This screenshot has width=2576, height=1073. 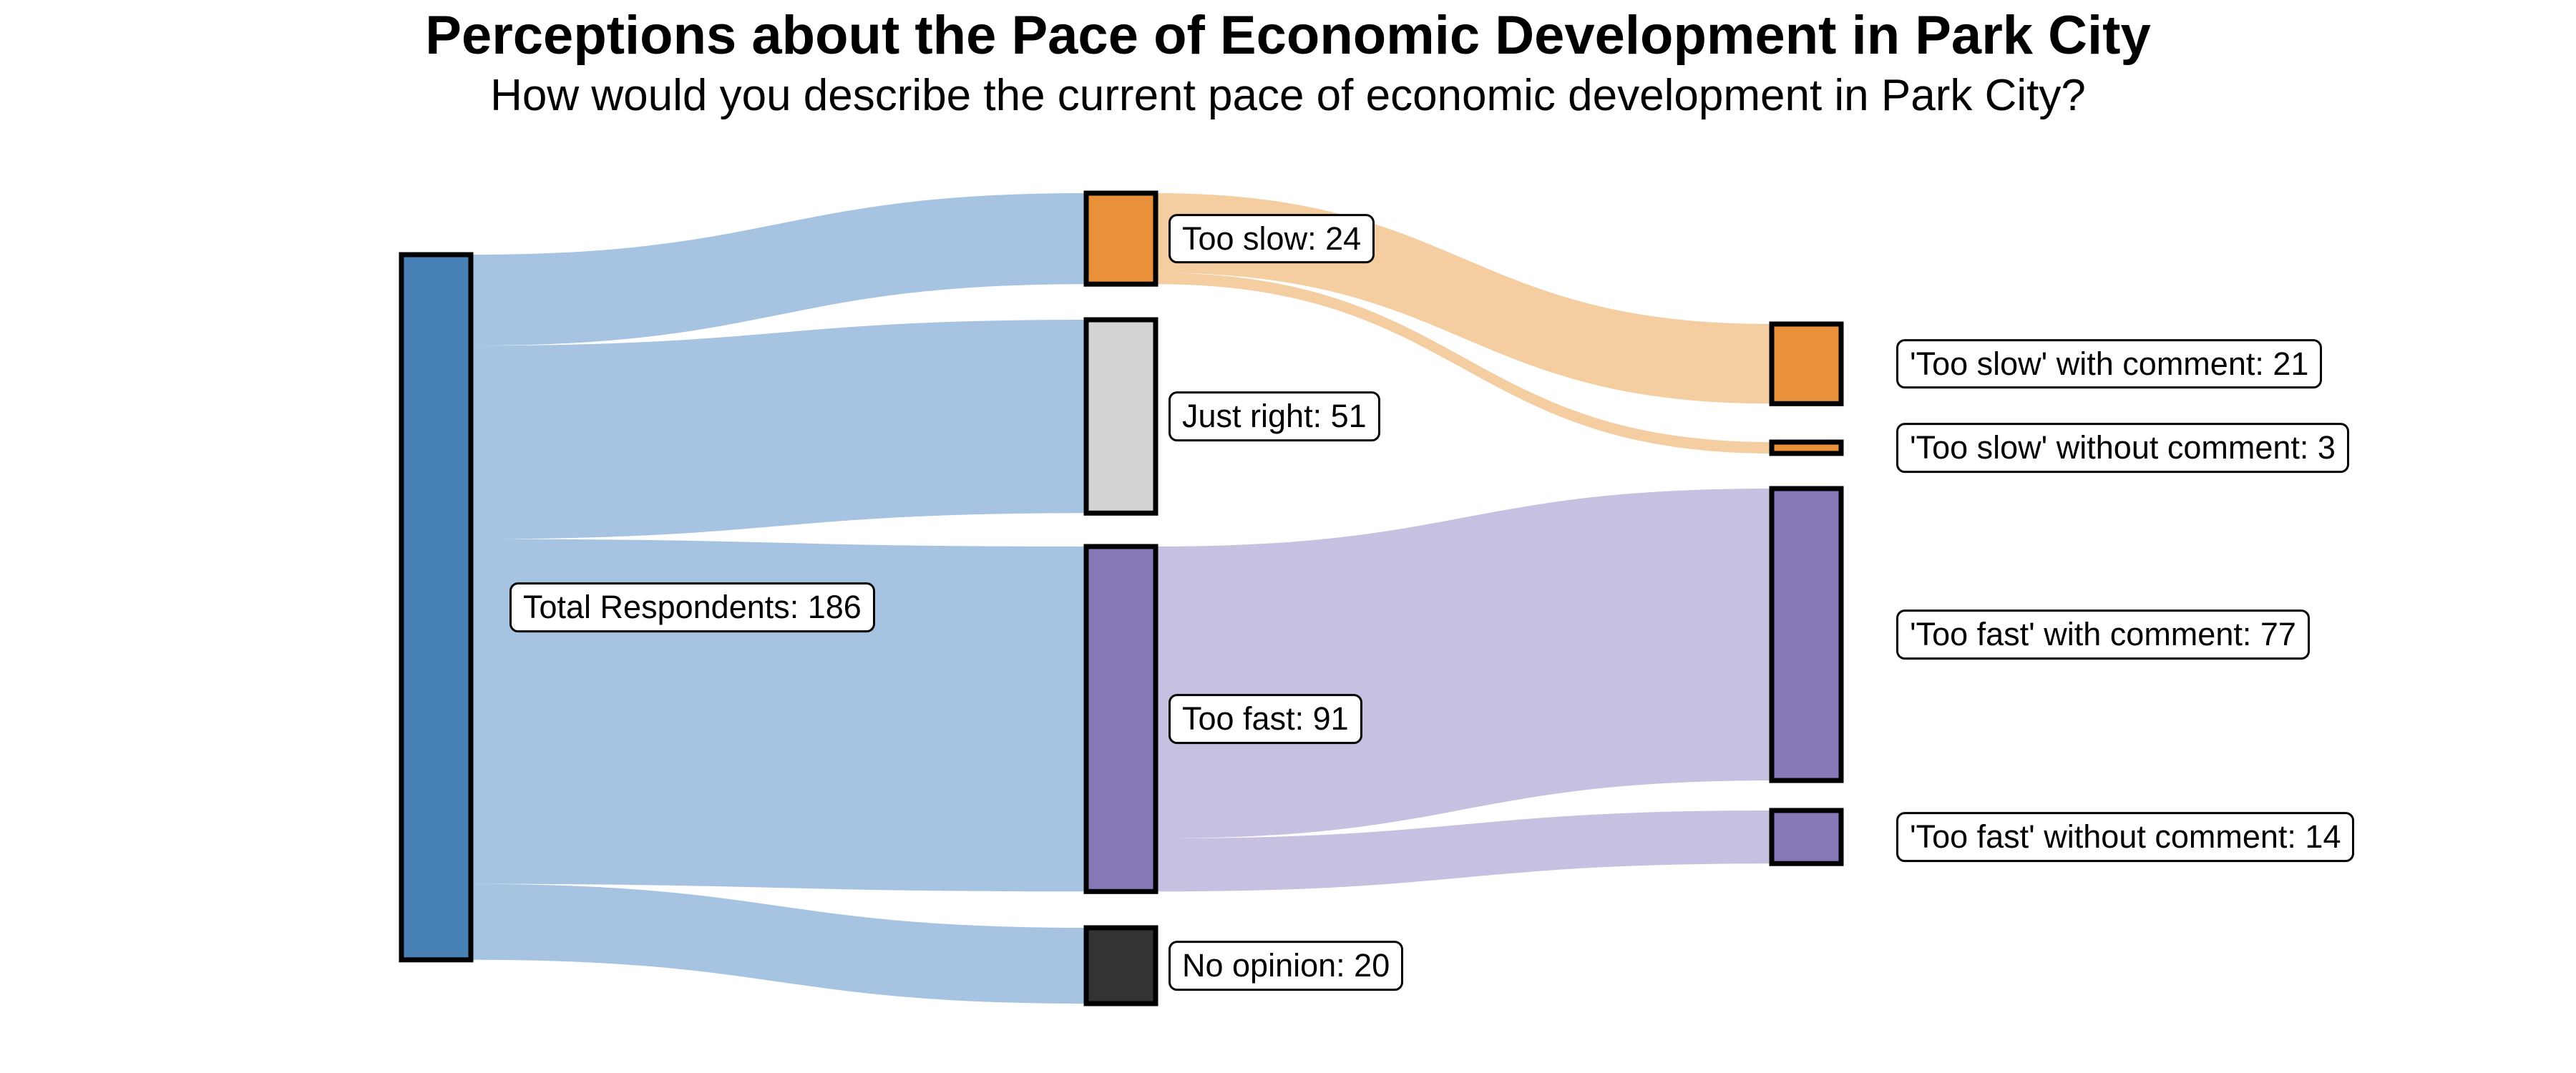 I want to click on sankey-link-total-to-too_fast, so click(x=778, y=715).